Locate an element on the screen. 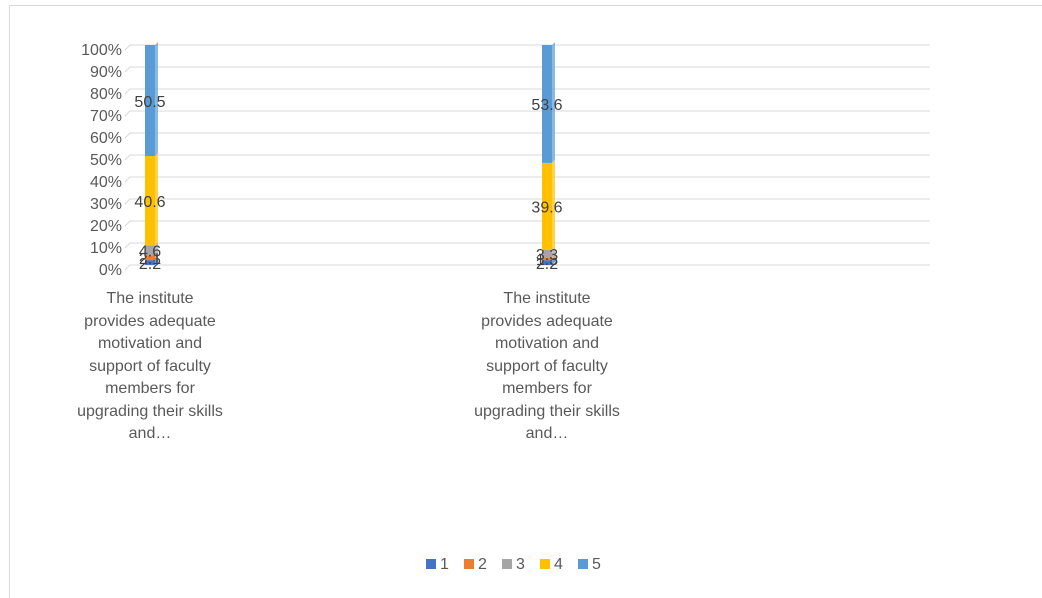  y-tick-label: 40% is located at coordinates (106, 182).